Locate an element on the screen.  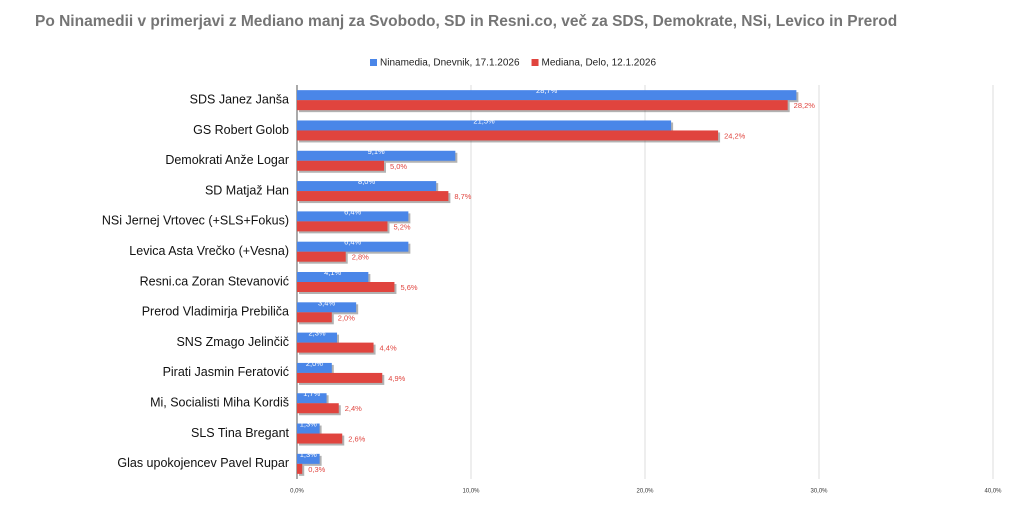
y-tick-label: SDS Janez Janša is located at coordinates (239, 99).